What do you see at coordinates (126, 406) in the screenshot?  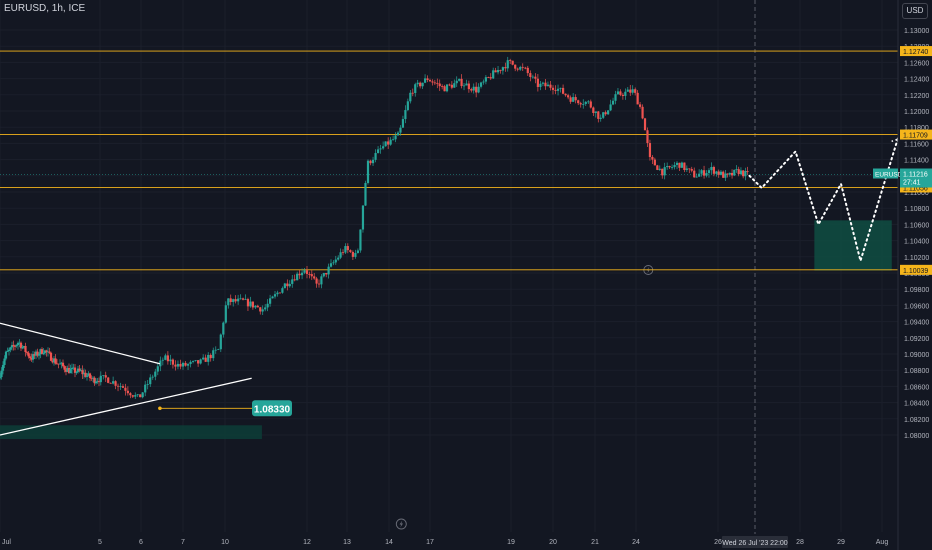 I see `trendline` at bounding box center [126, 406].